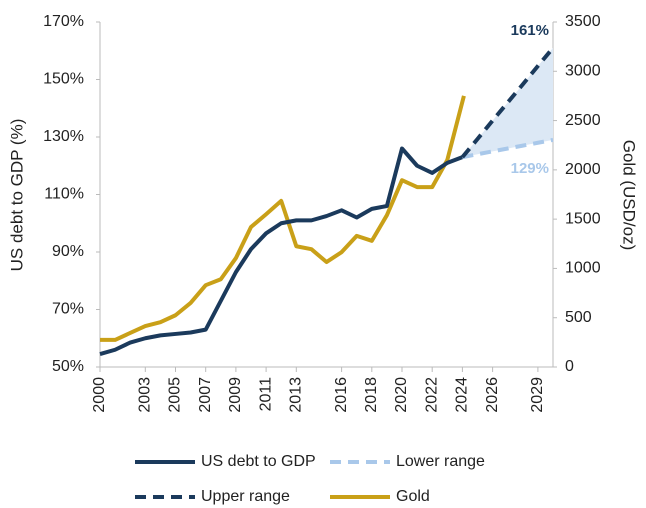 Image resolution: width=646 pixels, height=508 pixels. What do you see at coordinates (440, 461) in the screenshot?
I see `legend-label: Lower range` at bounding box center [440, 461].